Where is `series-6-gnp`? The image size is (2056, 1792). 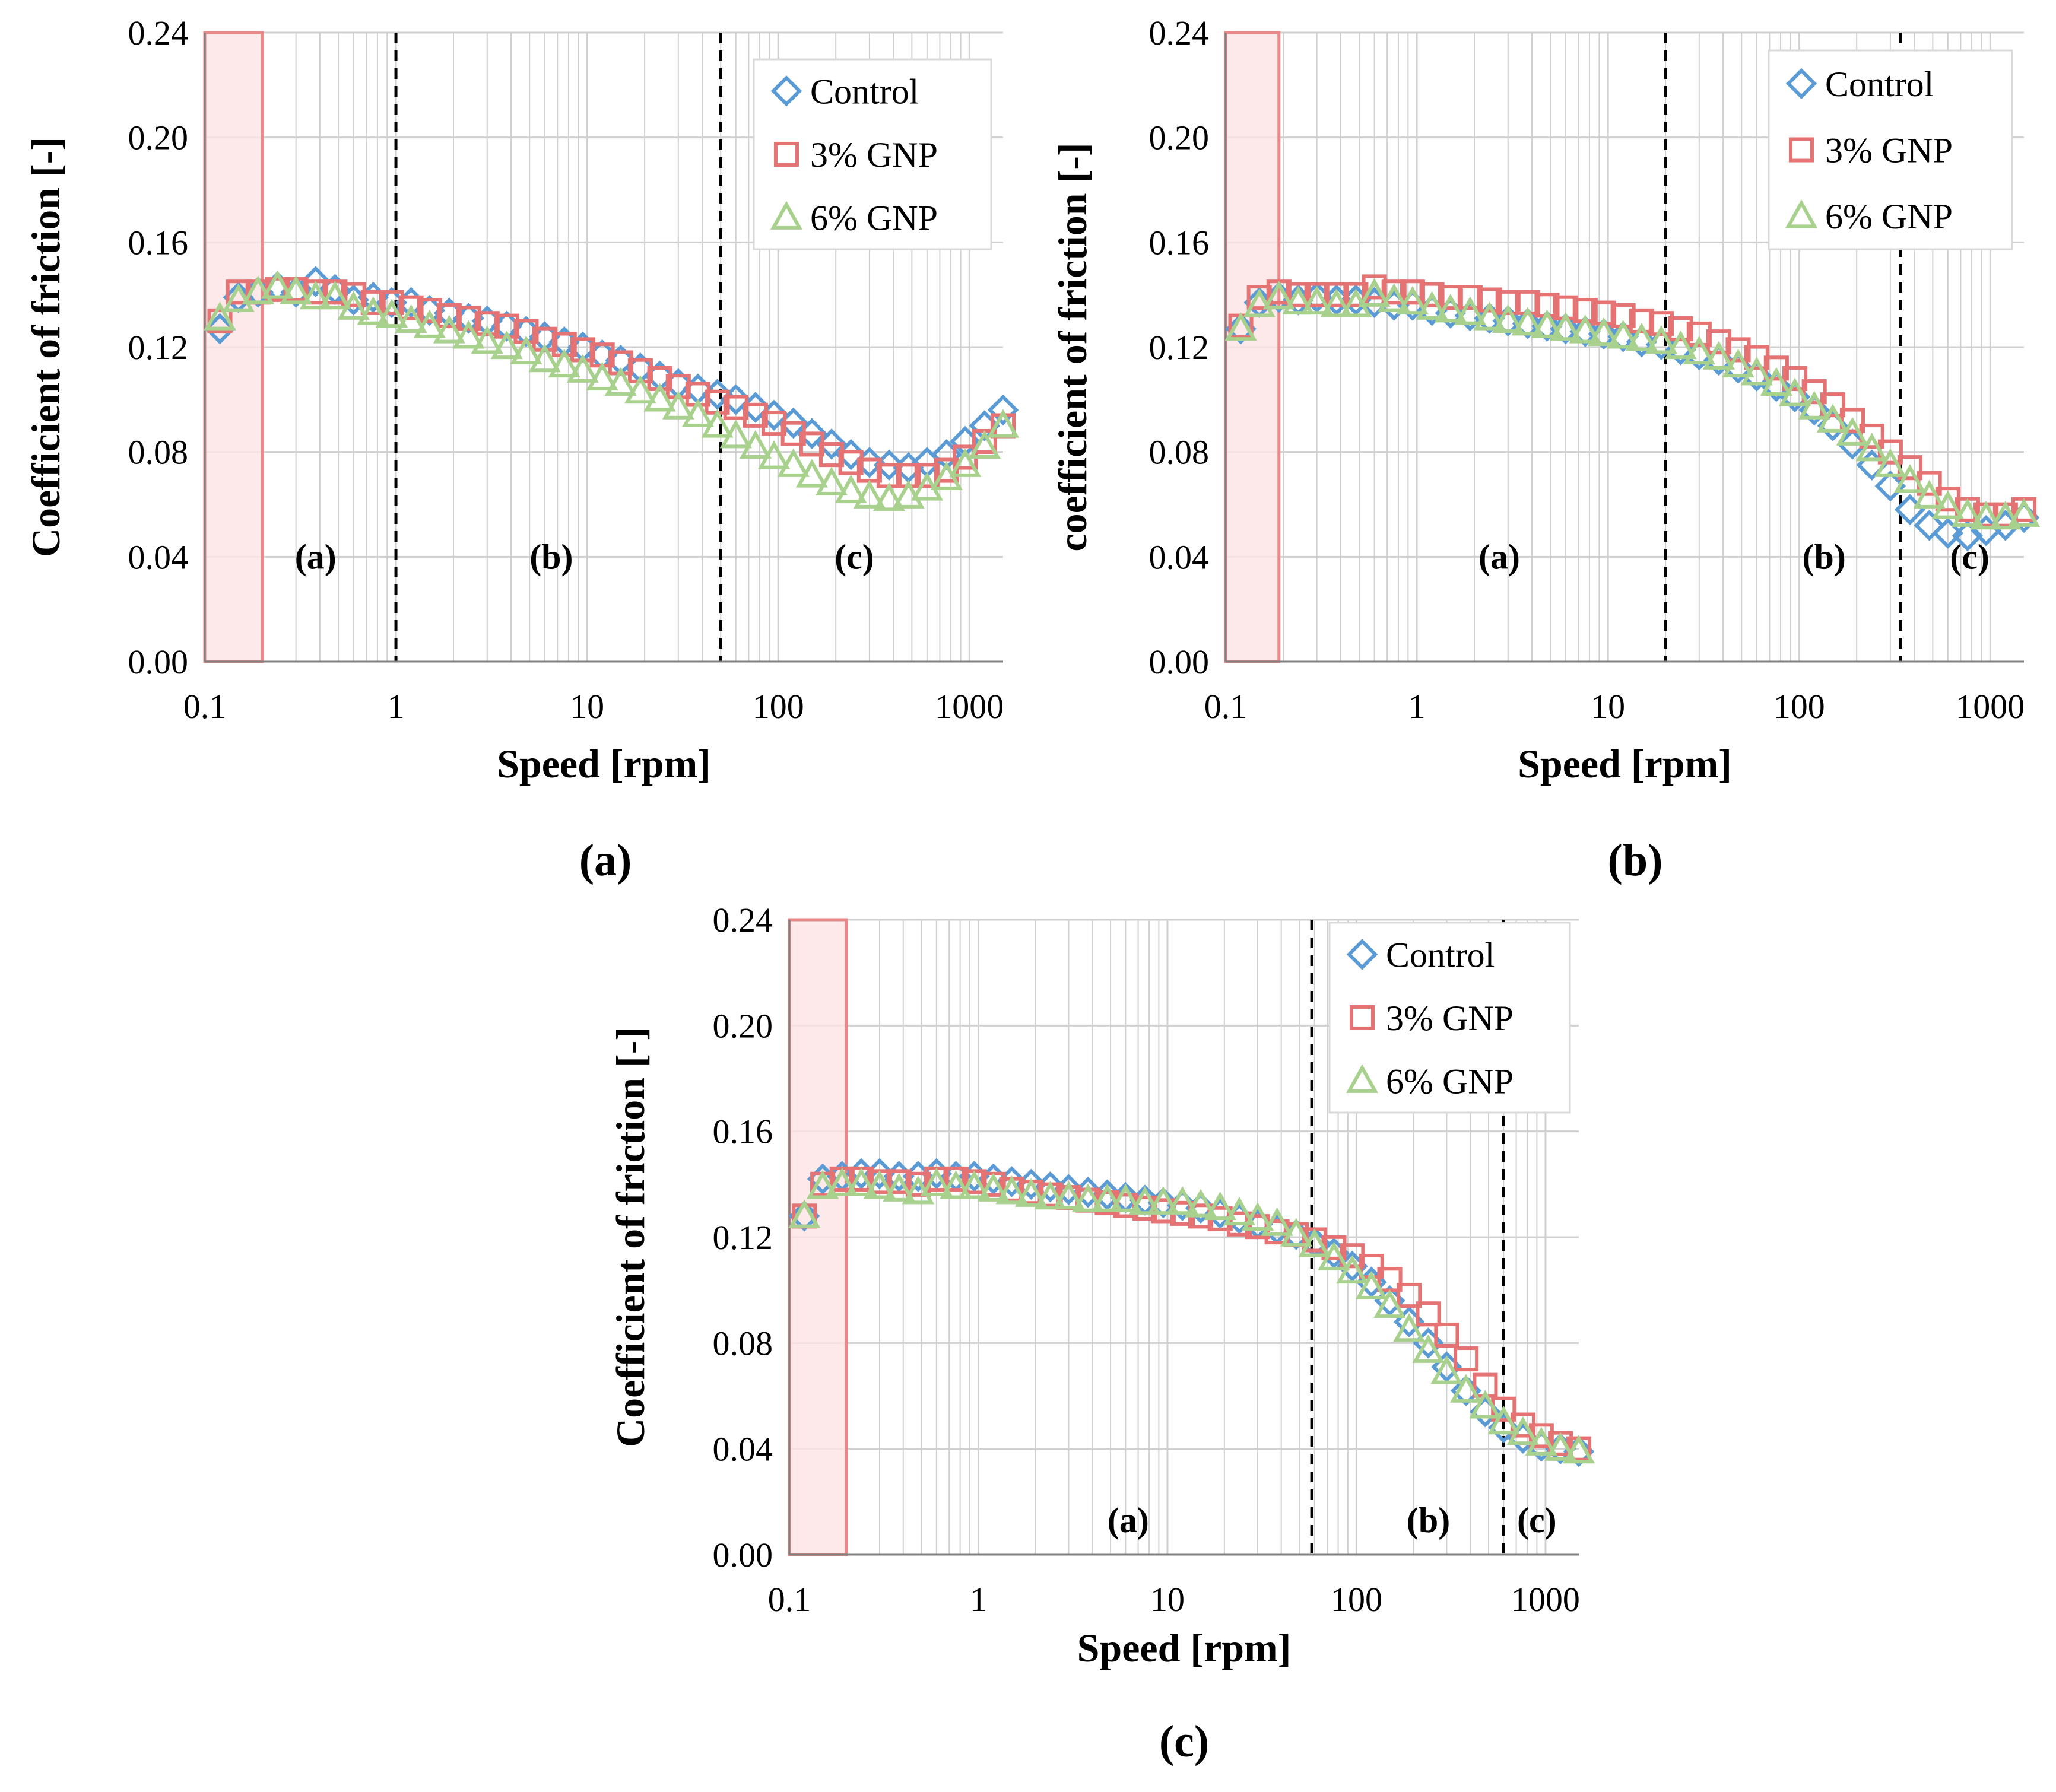
series-6-gnp is located at coordinates (1632, 404).